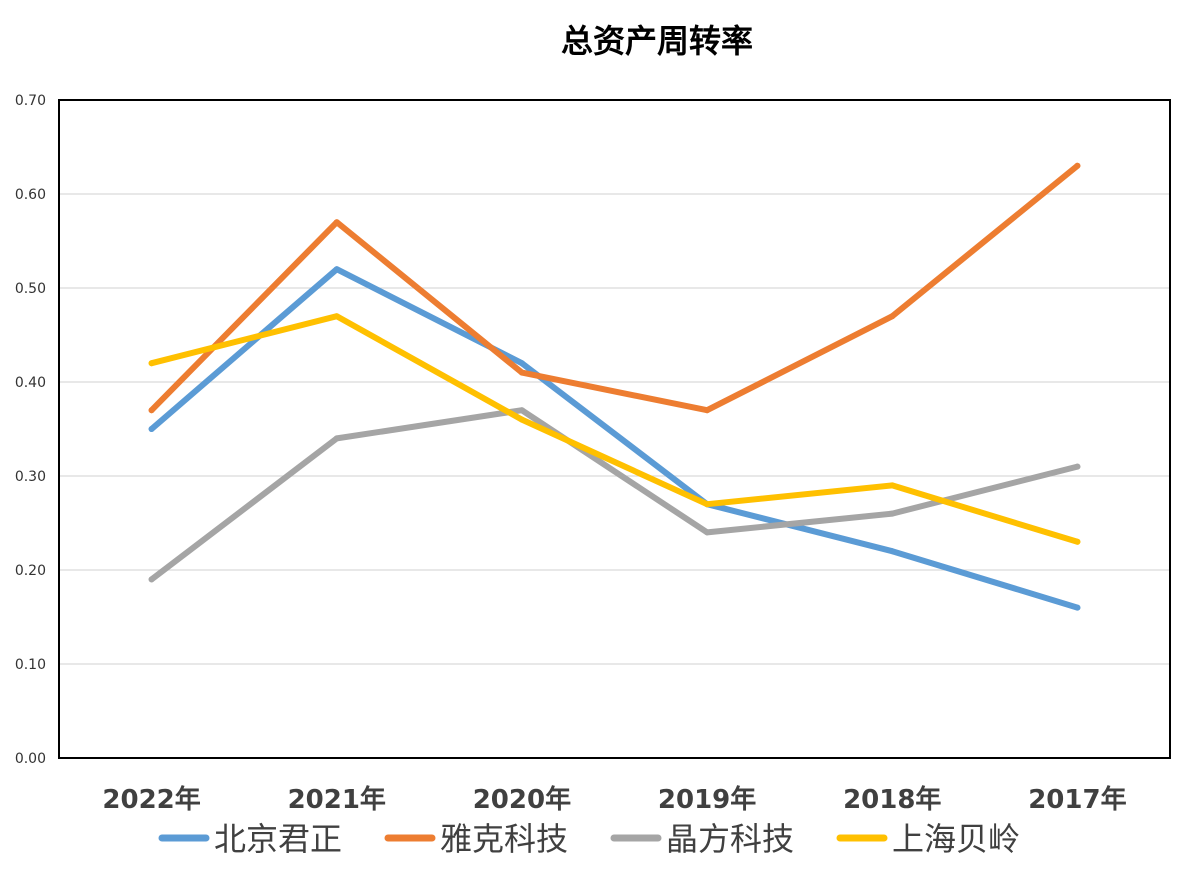  I want to click on y-tick-label: 0.20, so click(30, 571).